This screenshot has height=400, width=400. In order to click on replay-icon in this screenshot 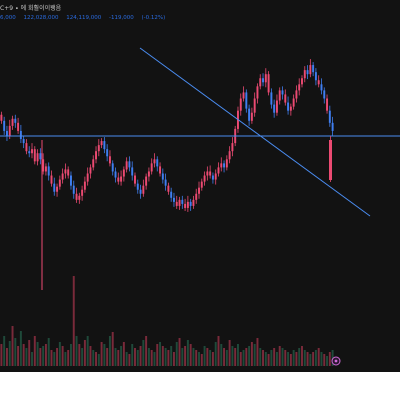, I will do `click(336, 361)`.